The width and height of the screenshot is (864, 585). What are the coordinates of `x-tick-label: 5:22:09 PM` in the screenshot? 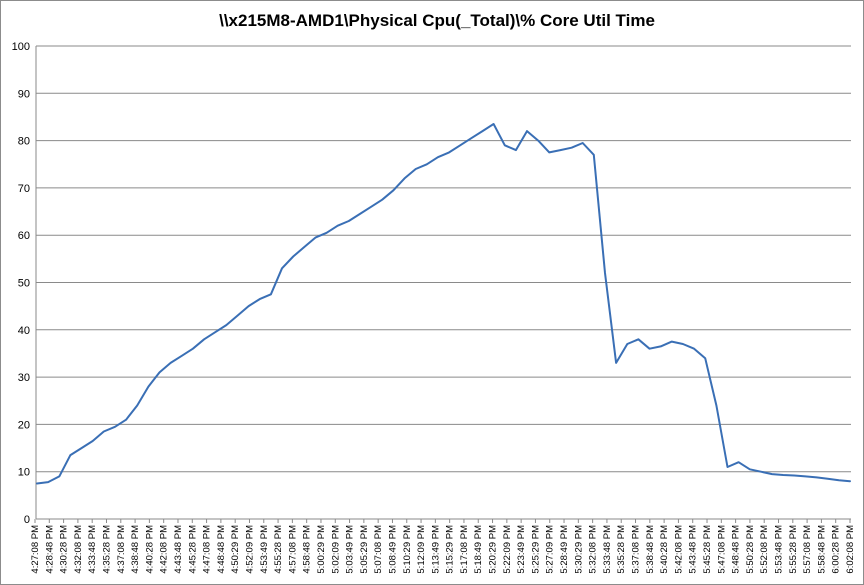 It's located at (507, 549).